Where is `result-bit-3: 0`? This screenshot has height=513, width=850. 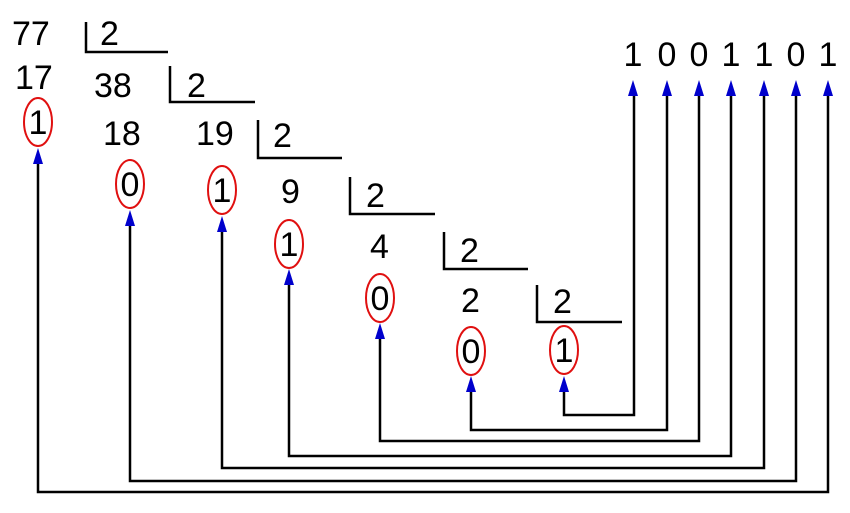 result-bit-3: 0 is located at coordinates (699, 55).